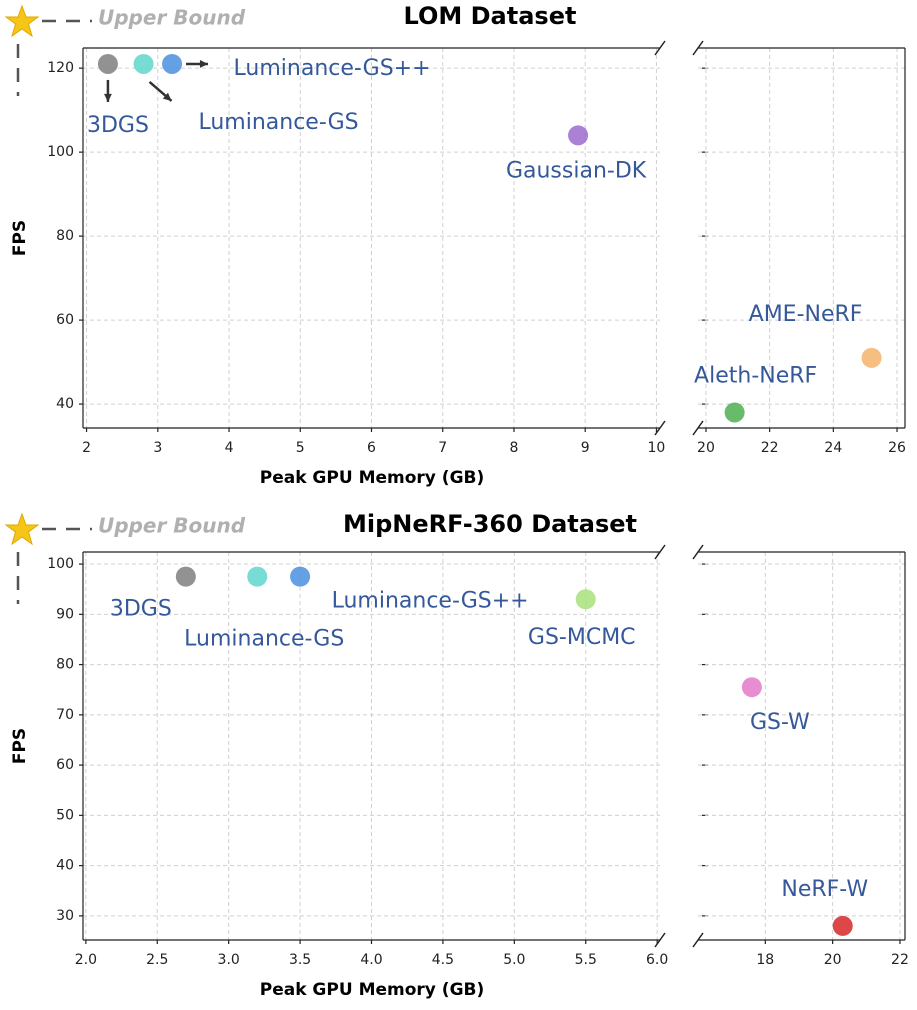 This screenshot has width=917, height=1010. I want to click on y-tick-label: 70, so click(65, 715).